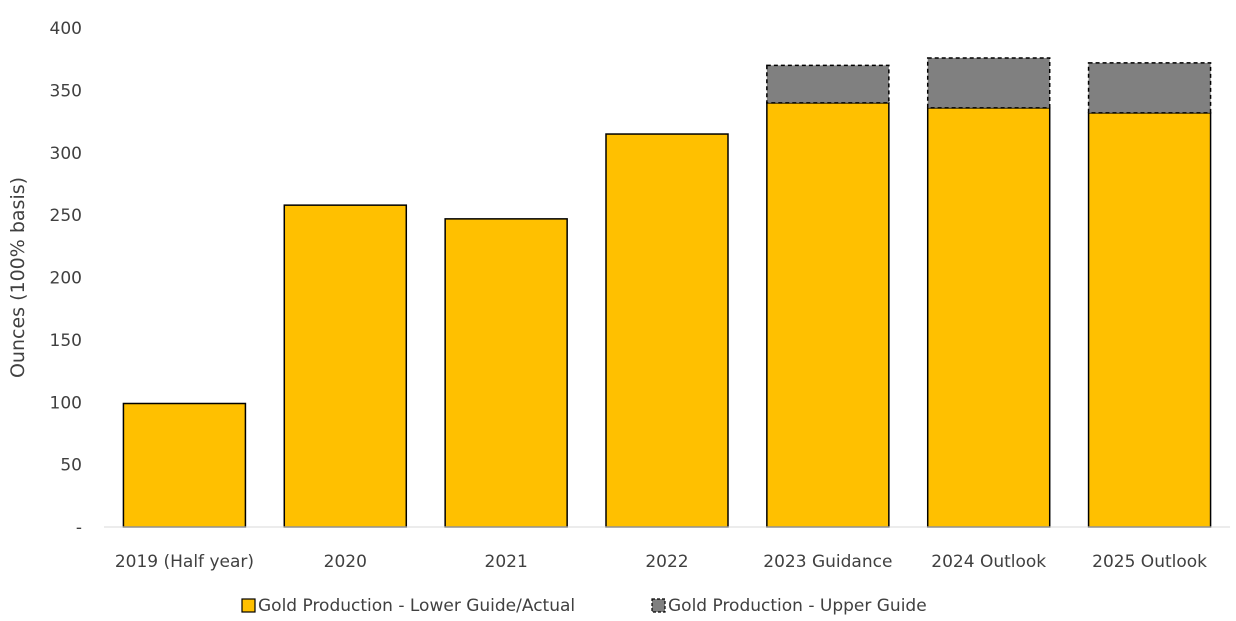  I want to click on x-tick-label: 2024 Outlook, so click(988, 562).